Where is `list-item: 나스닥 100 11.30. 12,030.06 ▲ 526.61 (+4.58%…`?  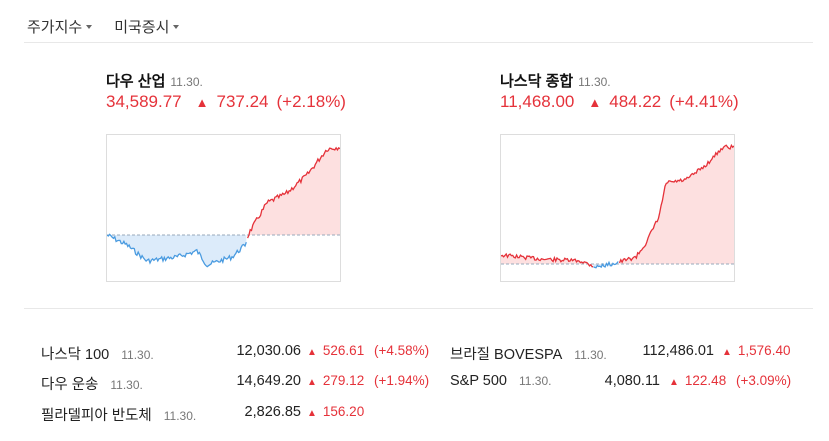
list-item: 나스닥 100 11.30. 12,030.06 ▲ 526.61 (+4.58%… is located at coordinates (241, 353).